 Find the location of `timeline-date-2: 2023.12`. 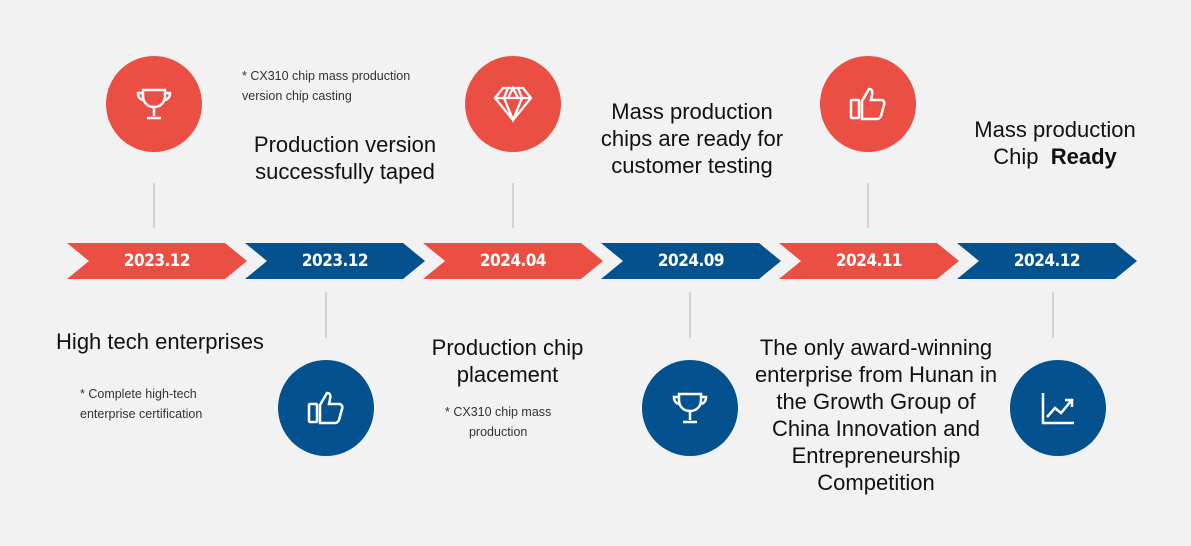

timeline-date-2: 2023.12 is located at coordinates (335, 261).